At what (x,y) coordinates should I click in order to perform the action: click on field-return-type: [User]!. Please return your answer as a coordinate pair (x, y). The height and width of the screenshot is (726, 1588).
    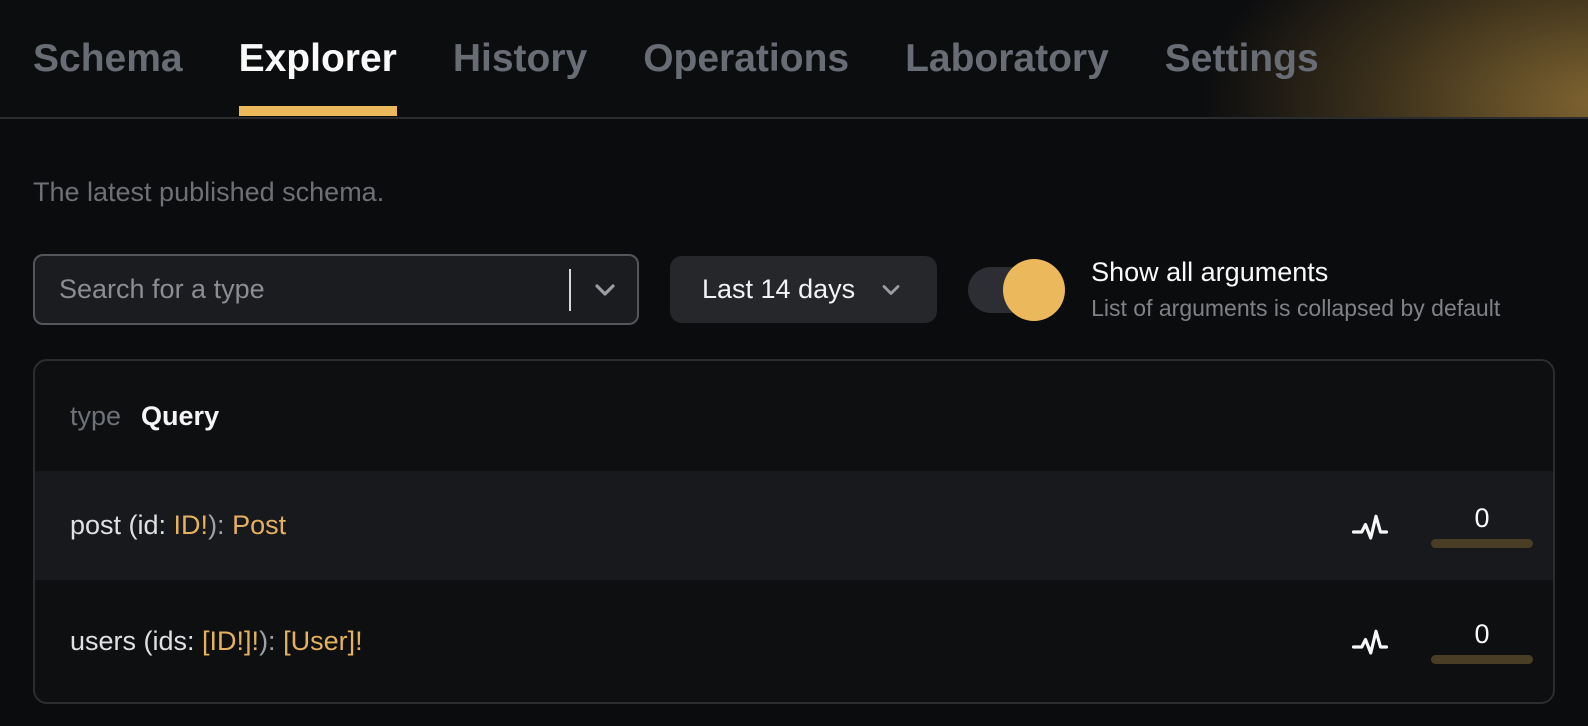
    Looking at the image, I should click on (323, 640).